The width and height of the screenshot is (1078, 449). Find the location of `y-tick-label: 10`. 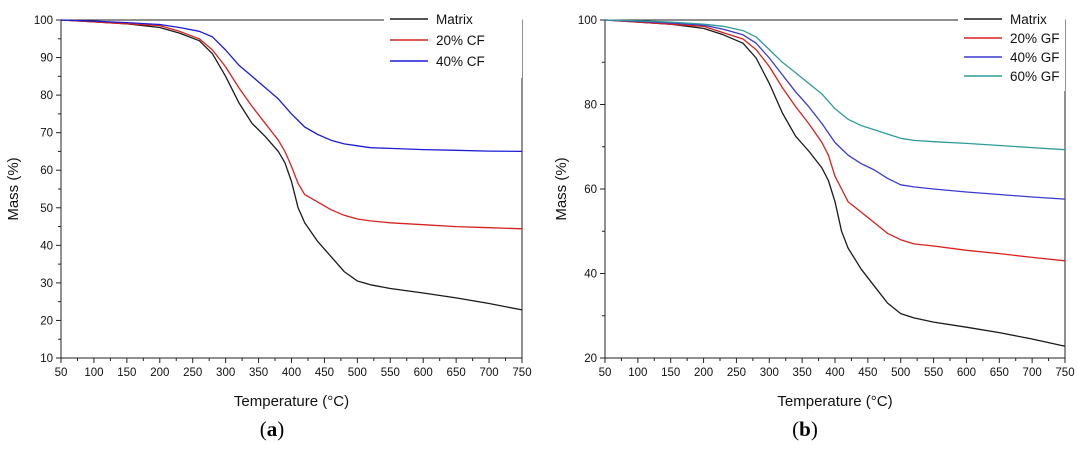

y-tick-label: 10 is located at coordinates (46, 359).